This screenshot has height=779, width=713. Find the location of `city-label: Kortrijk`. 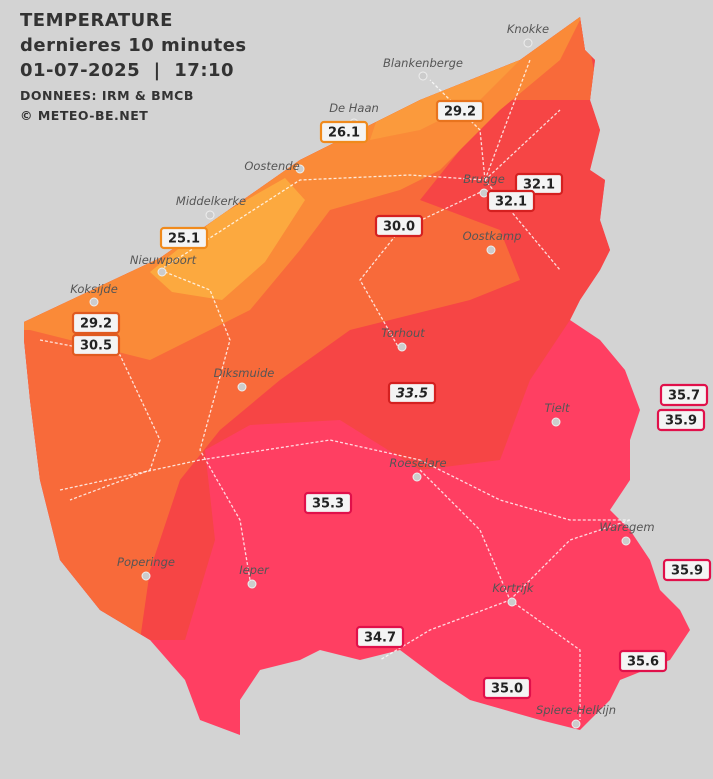

city-label: Kortrijk is located at coordinates (513, 588).